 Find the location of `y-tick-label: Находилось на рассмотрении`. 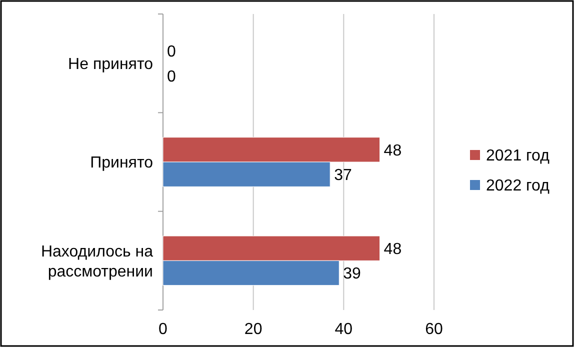

y-tick-label: Находилось на рассмотрении is located at coordinates (97, 261).